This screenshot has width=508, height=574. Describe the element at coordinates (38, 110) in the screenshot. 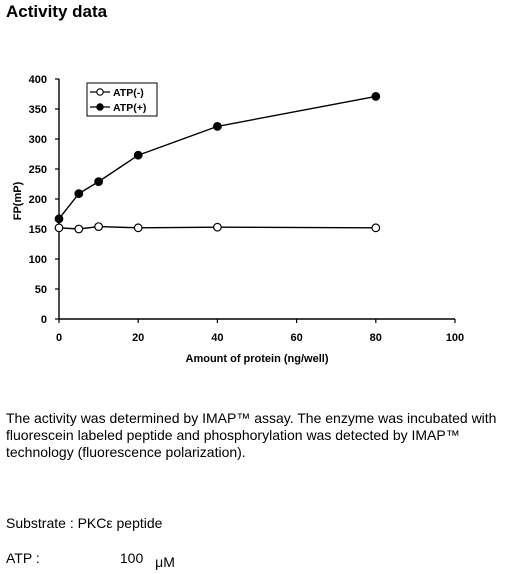

I see `y-tick-label: 350` at that location.